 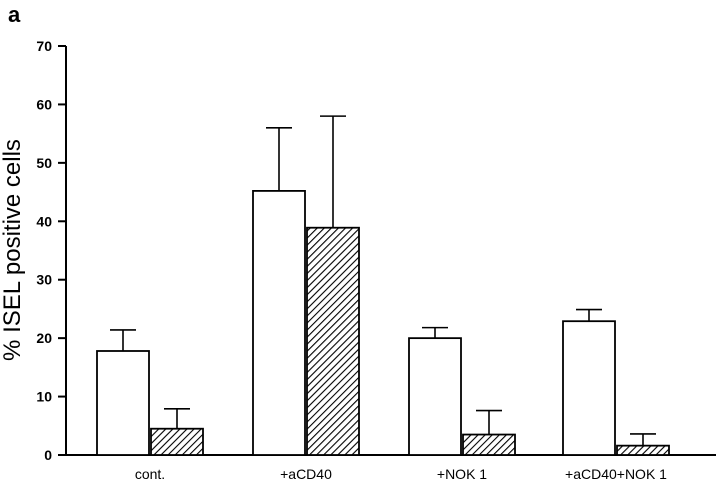 What do you see at coordinates (44, 46) in the screenshot?
I see `y-tick-label: 70` at bounding box center [44, 46].